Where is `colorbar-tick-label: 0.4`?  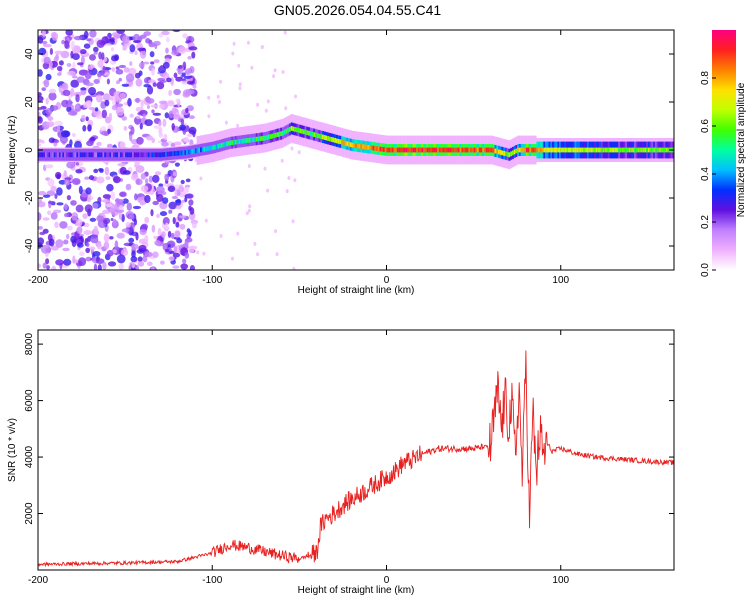 colorbar-tick-label: 0.4 is located at coordinates (705, 174).